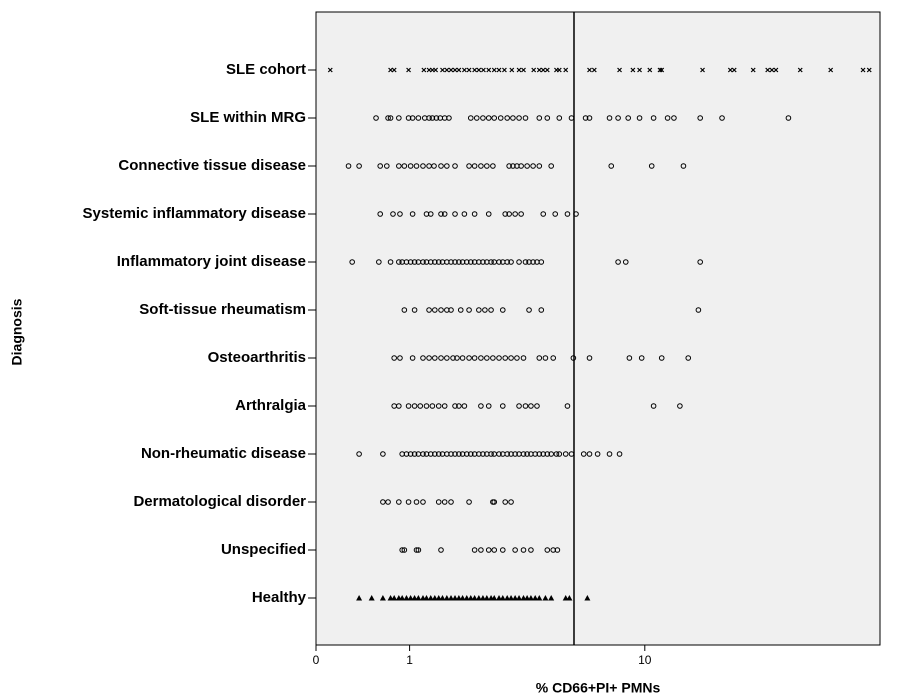  Describe the element at coordinates (211, 261) in the screenshot. I see `y-tick-label: Inflammatory joint disease` at that location.